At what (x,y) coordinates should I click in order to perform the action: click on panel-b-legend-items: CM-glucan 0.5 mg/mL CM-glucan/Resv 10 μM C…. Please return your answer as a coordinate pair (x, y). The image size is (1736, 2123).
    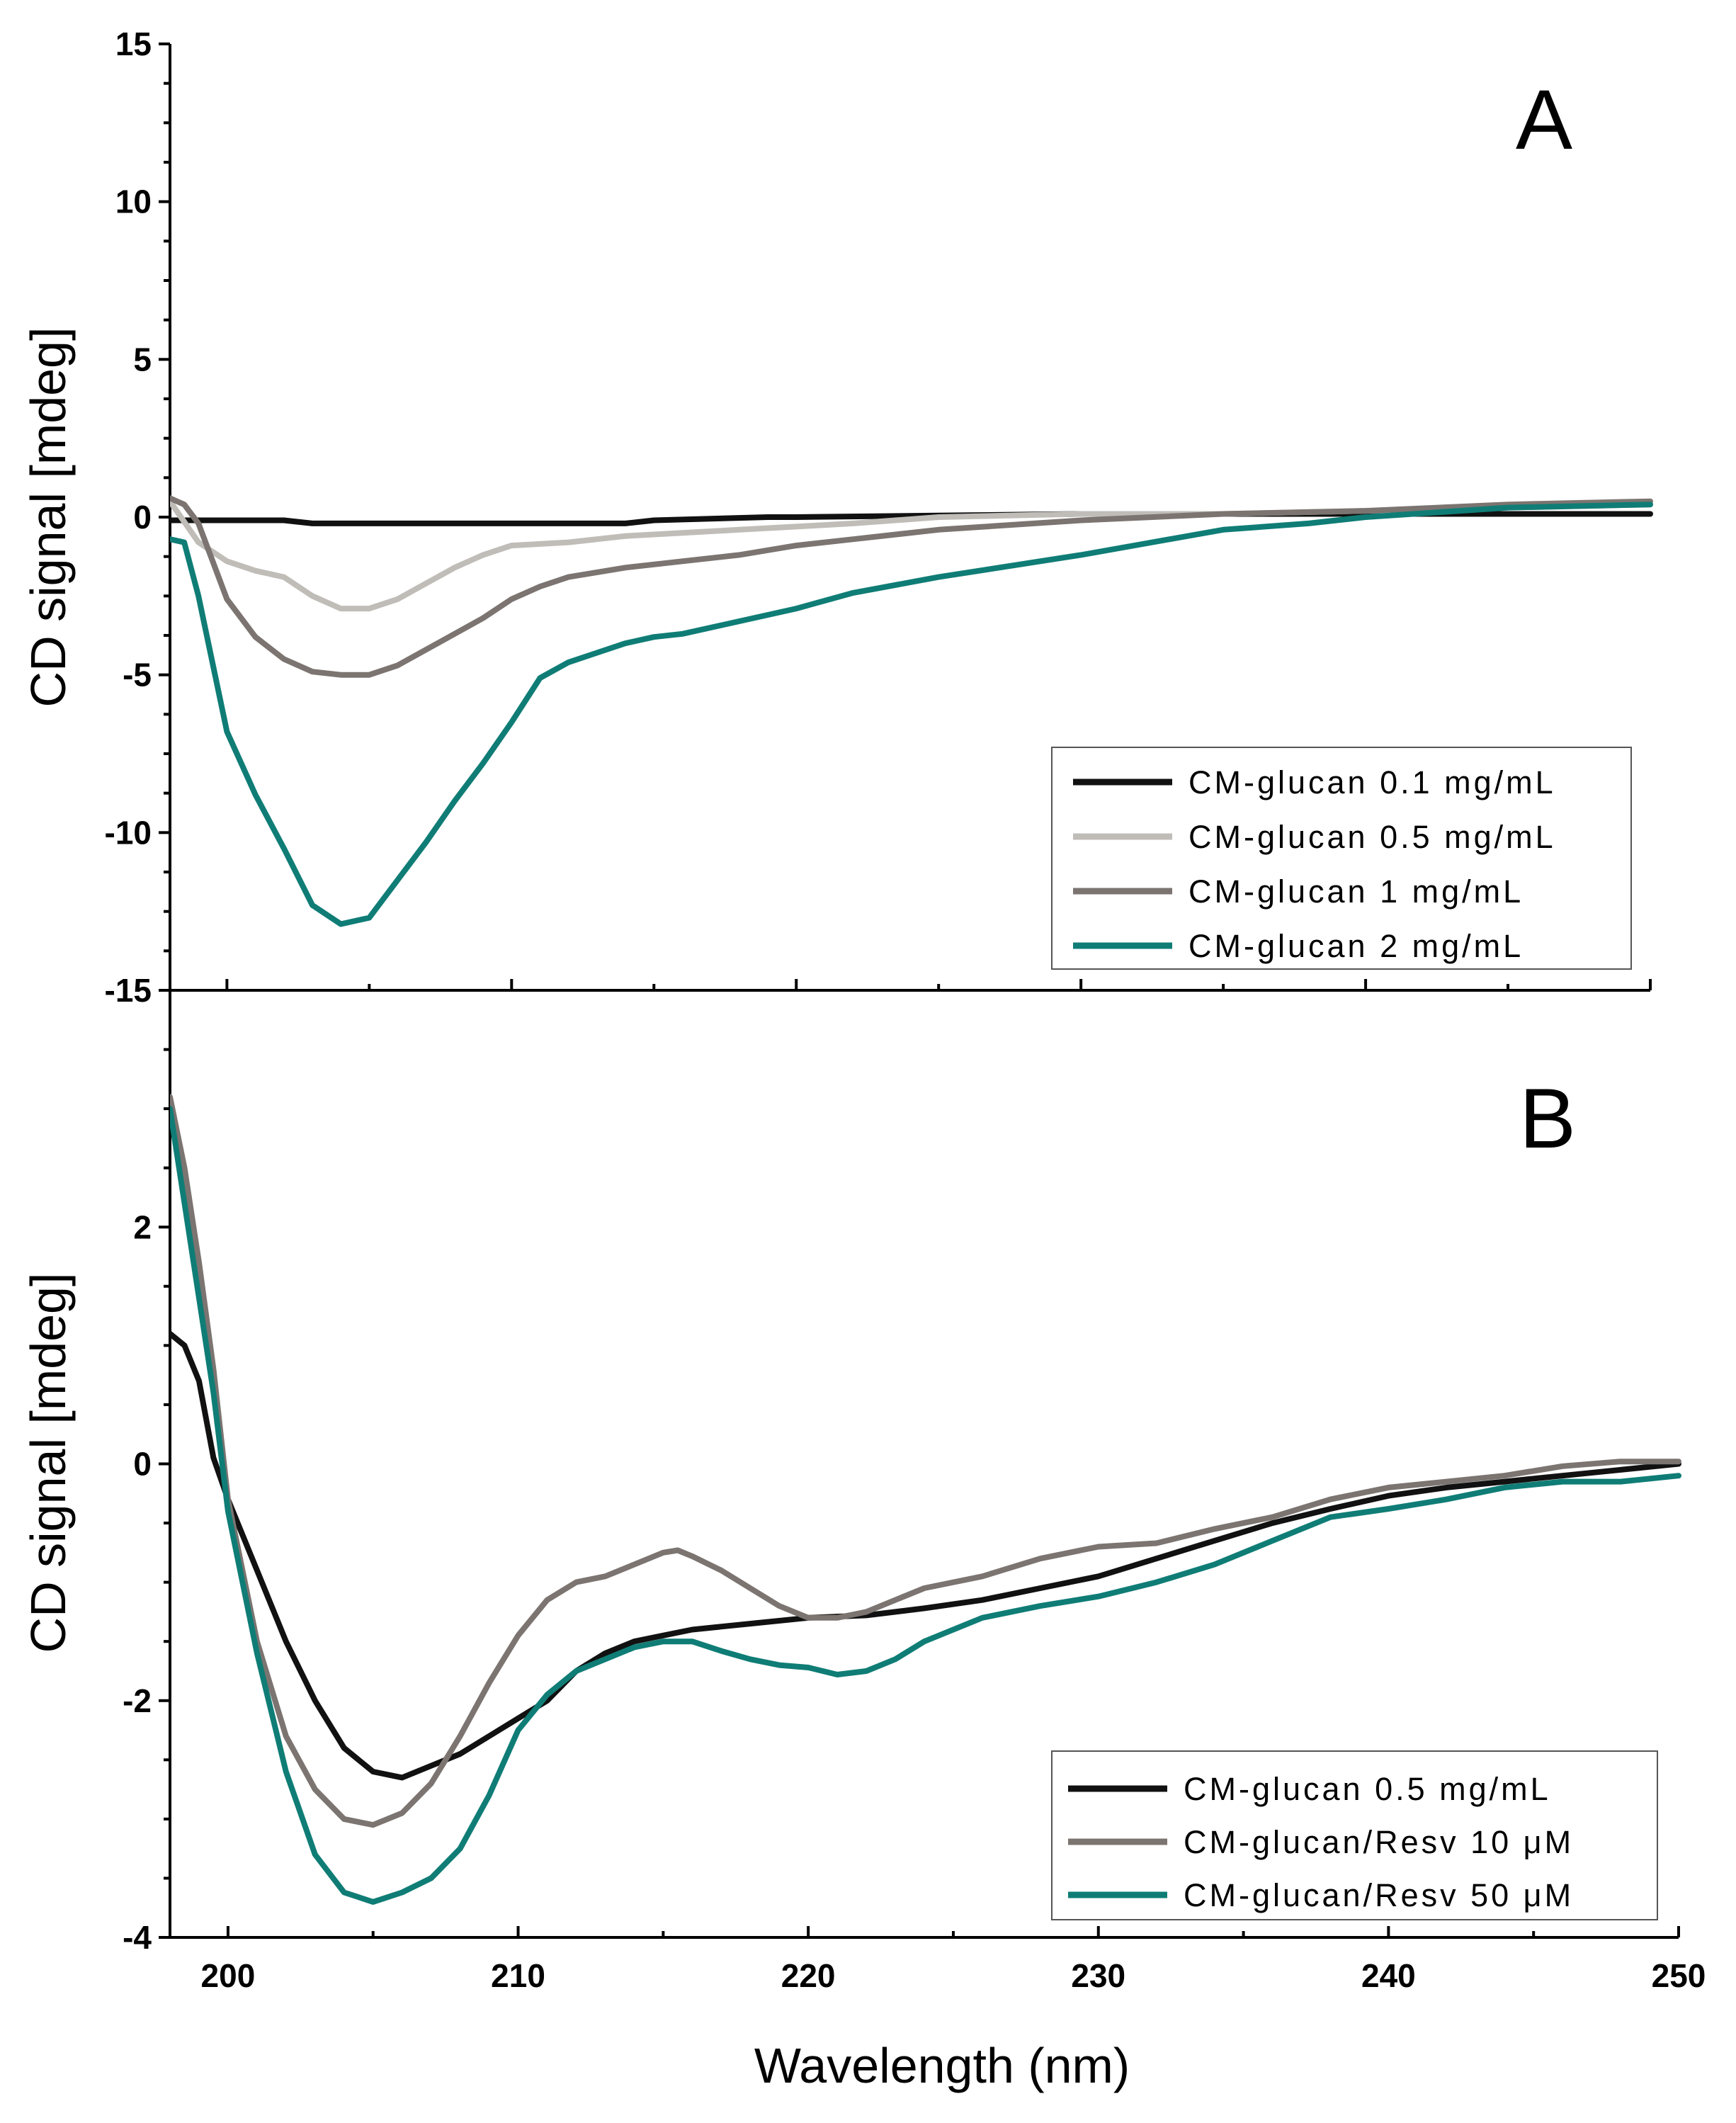
    Looking at the image, I should click on (1321, 1842).